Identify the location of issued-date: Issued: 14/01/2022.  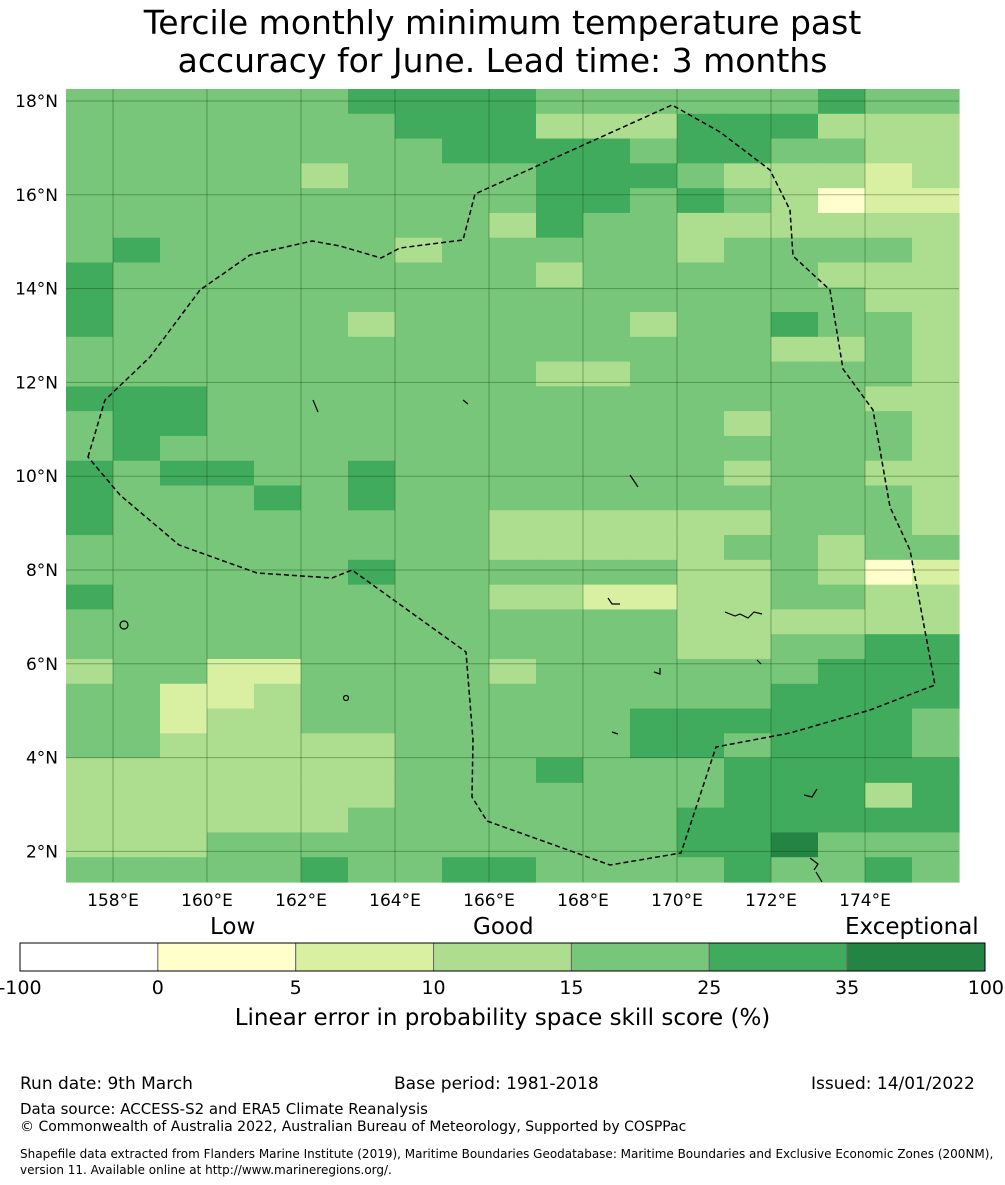
(893, 1084).